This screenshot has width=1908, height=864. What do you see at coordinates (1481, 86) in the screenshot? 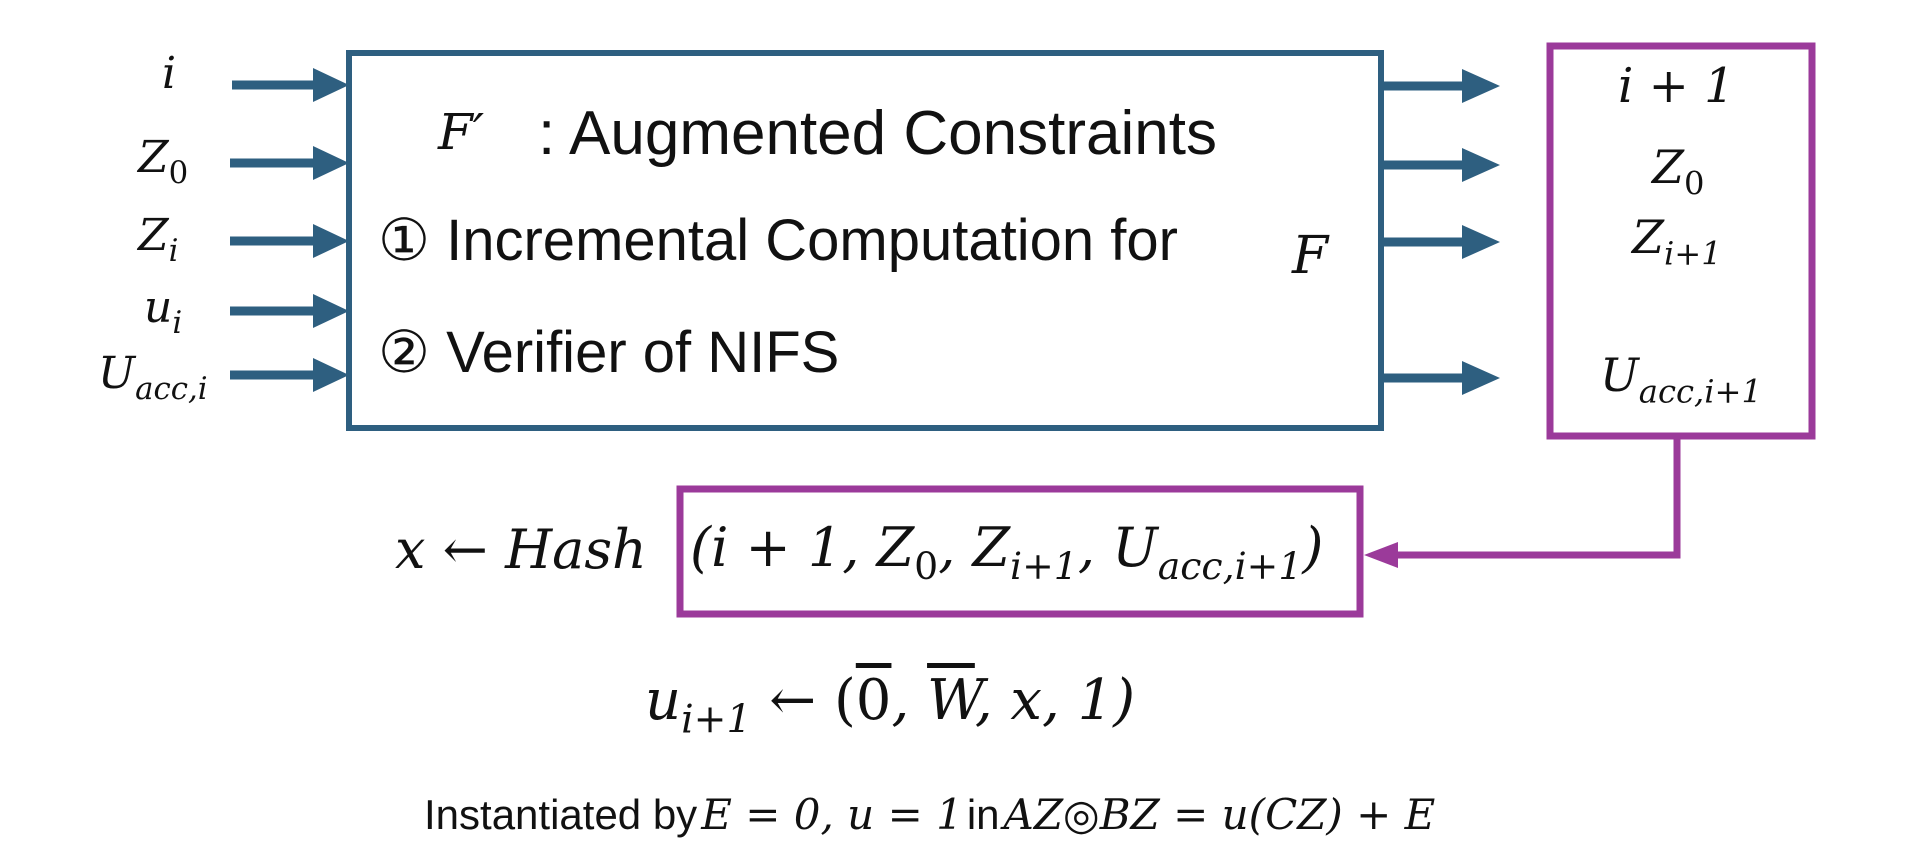
I see `output-arrowhead-i1` at bounding box center [1481, 86].